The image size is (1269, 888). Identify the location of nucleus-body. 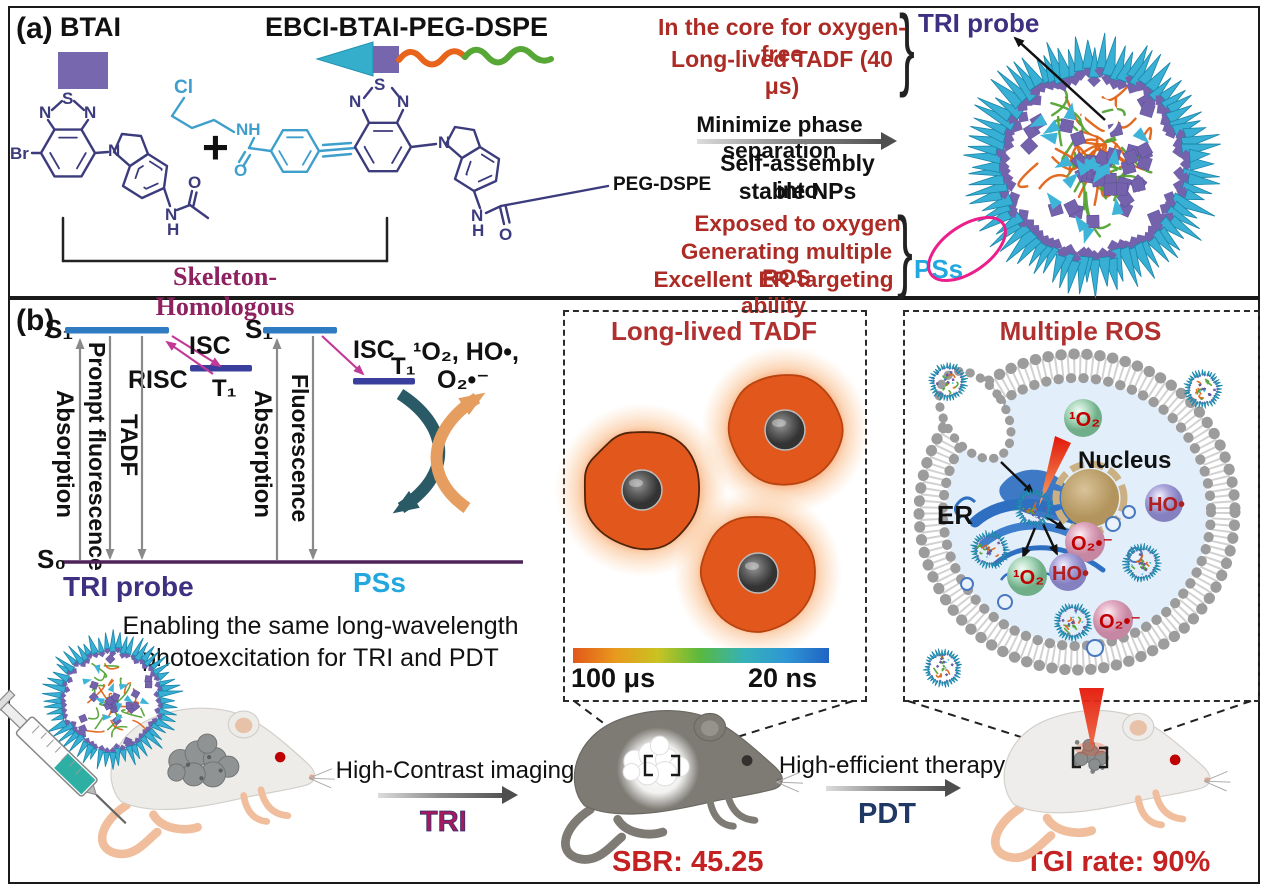
(1090, 498).